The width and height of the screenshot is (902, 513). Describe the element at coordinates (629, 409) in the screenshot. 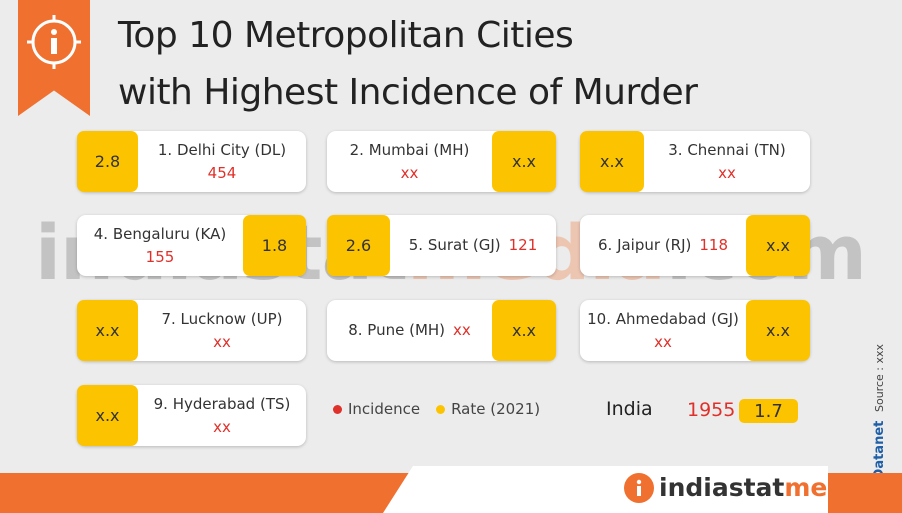

I see `india-label: India` at that location.